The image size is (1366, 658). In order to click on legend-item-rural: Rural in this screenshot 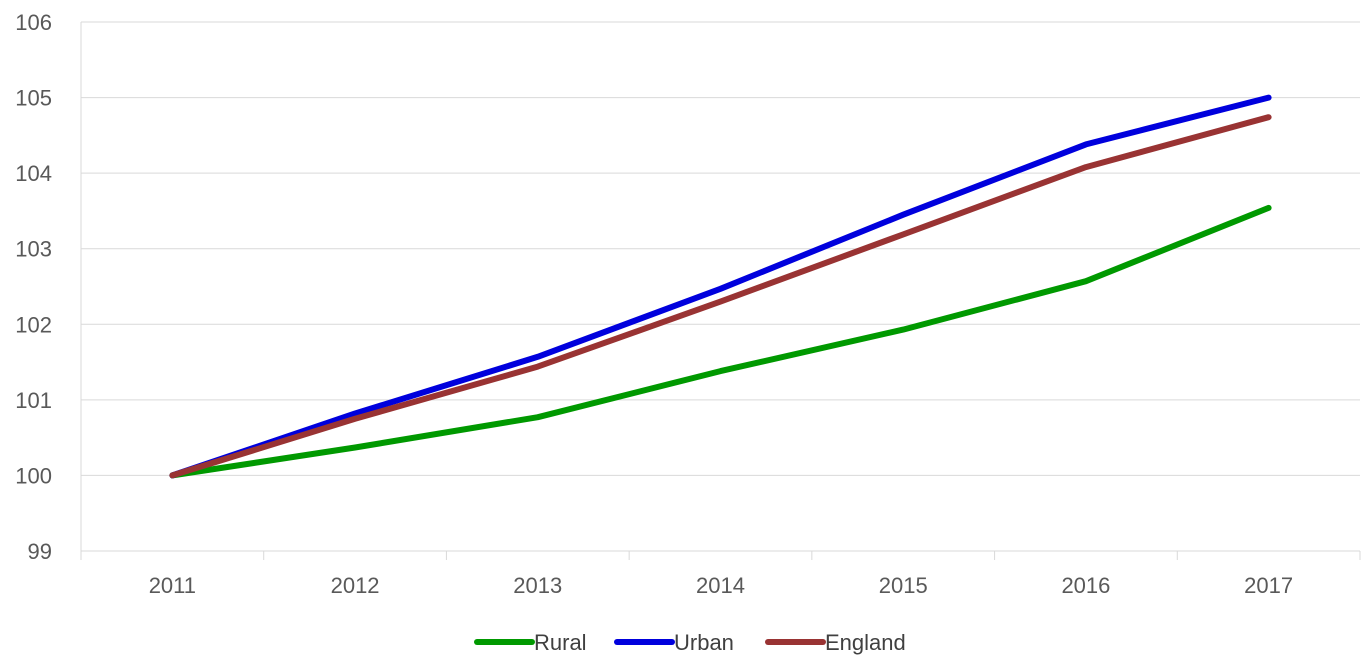, I will do `click(530, 642)`.